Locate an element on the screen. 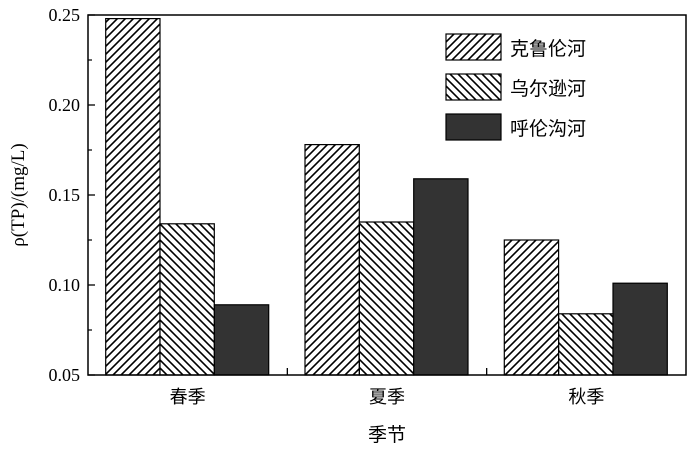  y-axis-title: ρ(TP)/(mg/L) is located at coordinates (18, 194).